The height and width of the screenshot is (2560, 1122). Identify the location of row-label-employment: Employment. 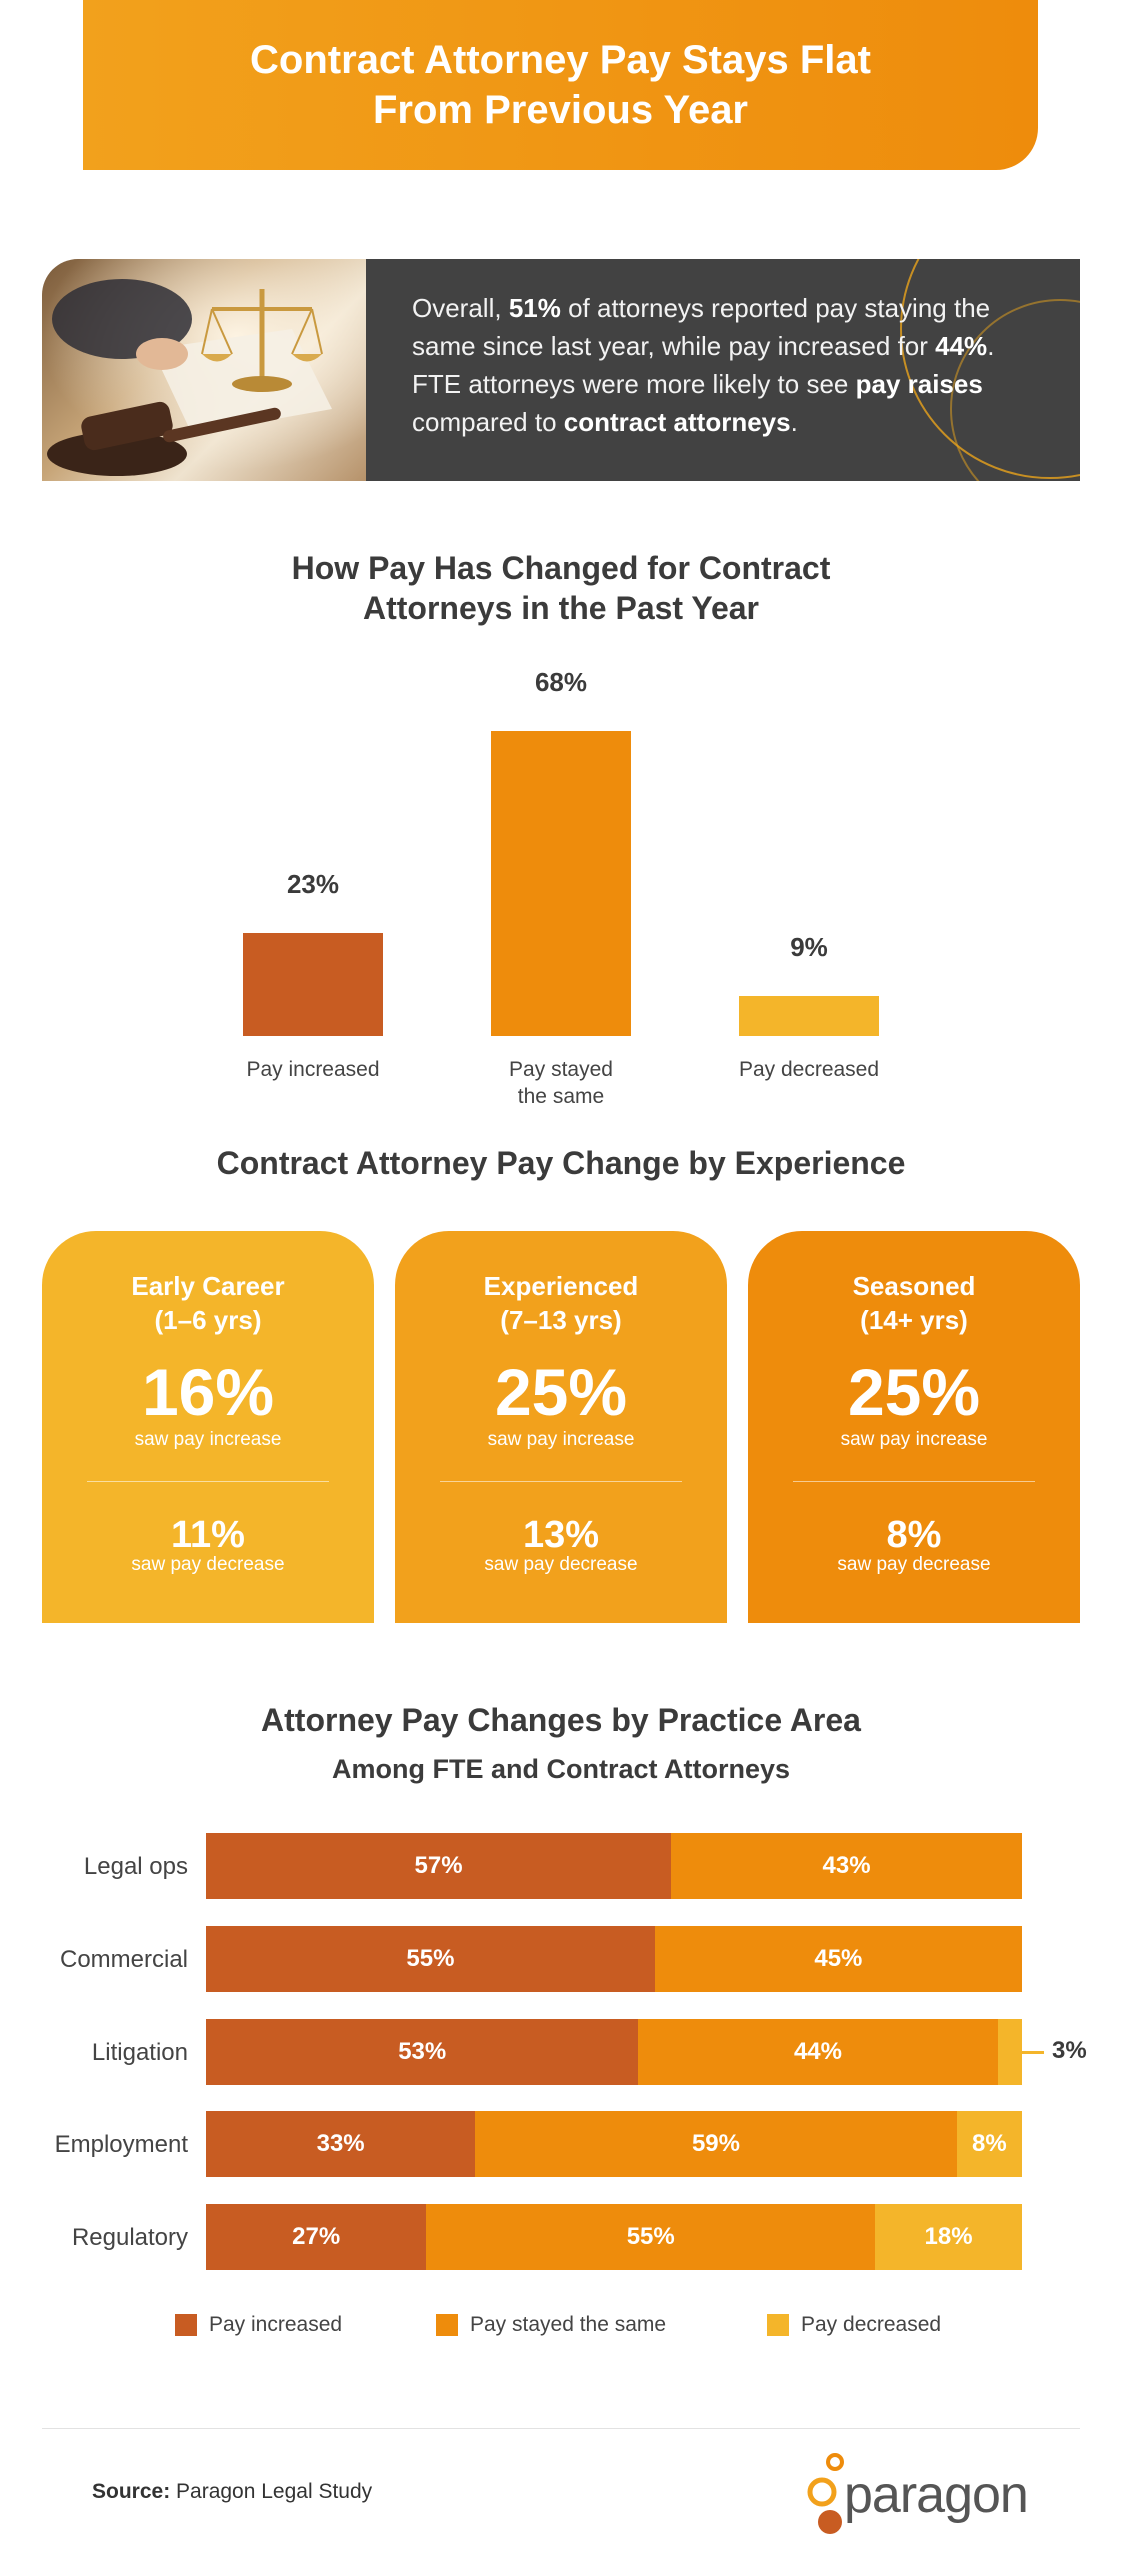
(121, 2144).